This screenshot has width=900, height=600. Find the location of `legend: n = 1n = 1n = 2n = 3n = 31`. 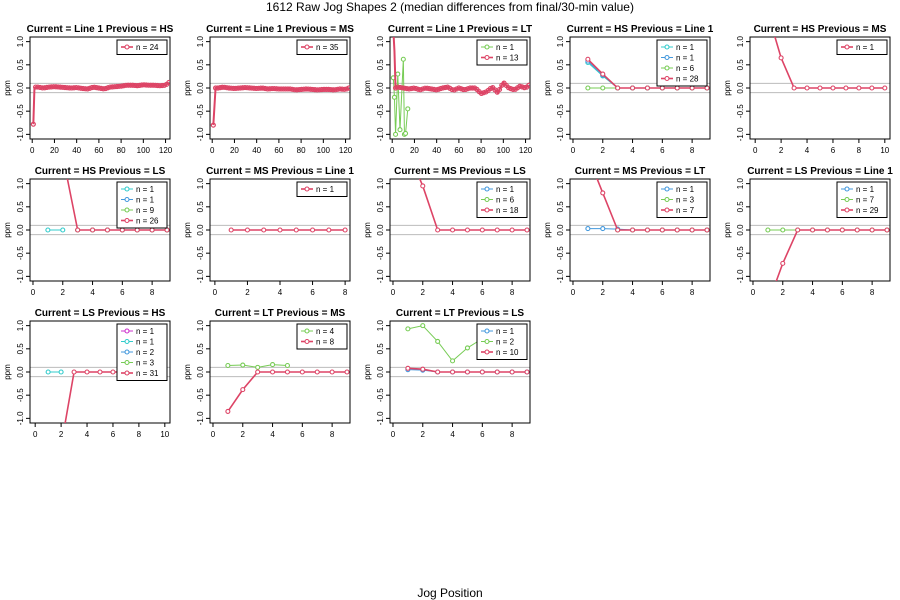

legend: n = 1n = 1n = 2n = 3n = 31 is located at coordinates (142, 352).